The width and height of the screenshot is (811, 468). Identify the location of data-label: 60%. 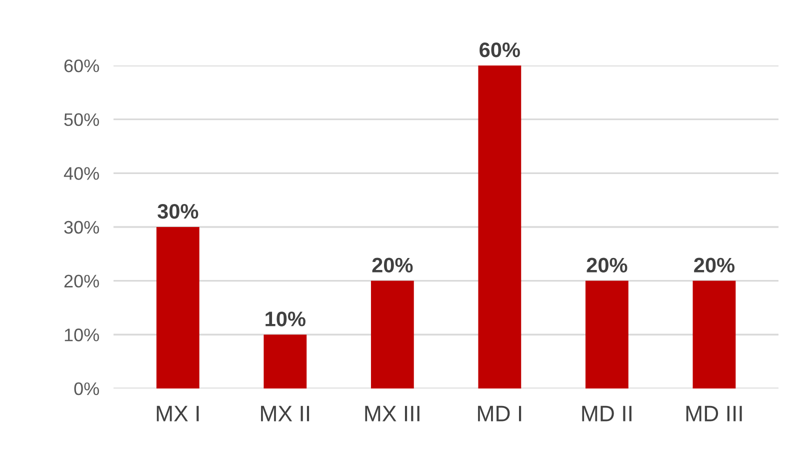
(500, 50).